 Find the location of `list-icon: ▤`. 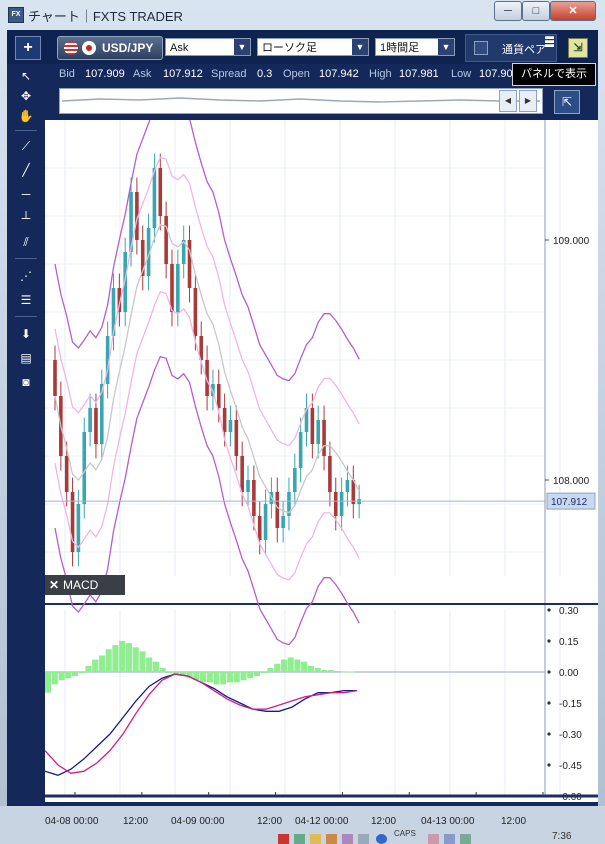

list-icon: ▤ is located at coordinates (26, 358).